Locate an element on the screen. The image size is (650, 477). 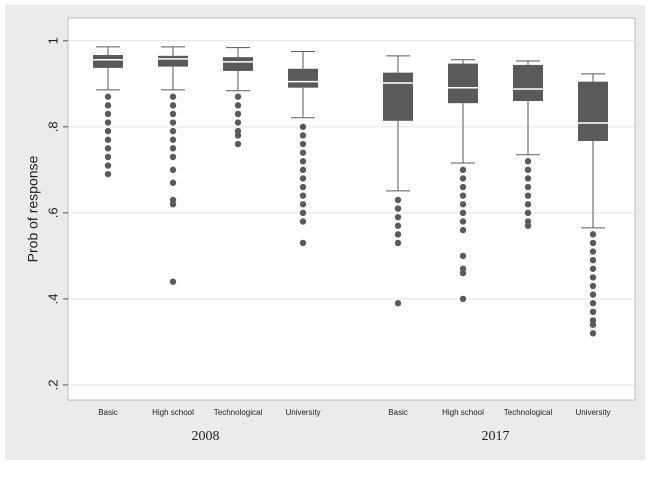
y-tick-label: 1 is located at coordinates (52, 40).